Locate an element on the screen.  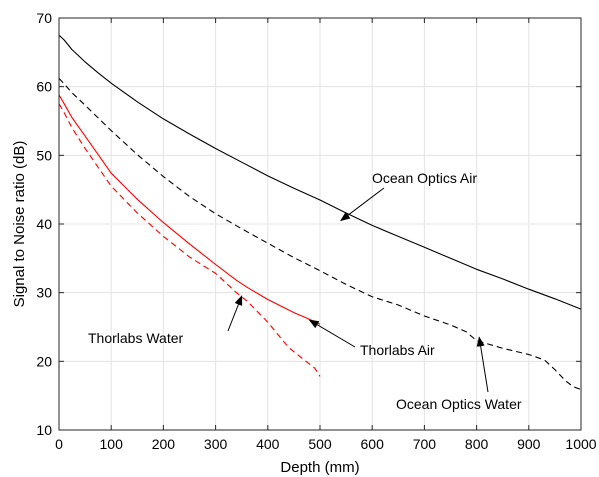
annotation-label-ocean-optics-water: Ocean Optics Water is located at coordinates (459, 404).